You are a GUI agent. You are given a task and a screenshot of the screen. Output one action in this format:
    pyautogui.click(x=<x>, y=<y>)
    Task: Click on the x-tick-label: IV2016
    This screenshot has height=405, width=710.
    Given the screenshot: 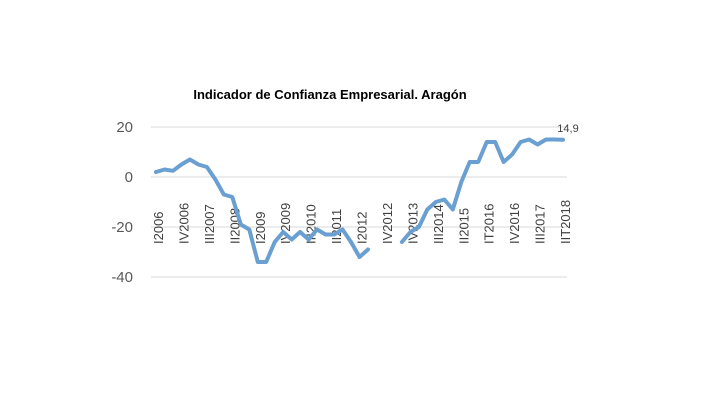 What is the action you would take?
    pyautogui.click(x=514, y=223)
    